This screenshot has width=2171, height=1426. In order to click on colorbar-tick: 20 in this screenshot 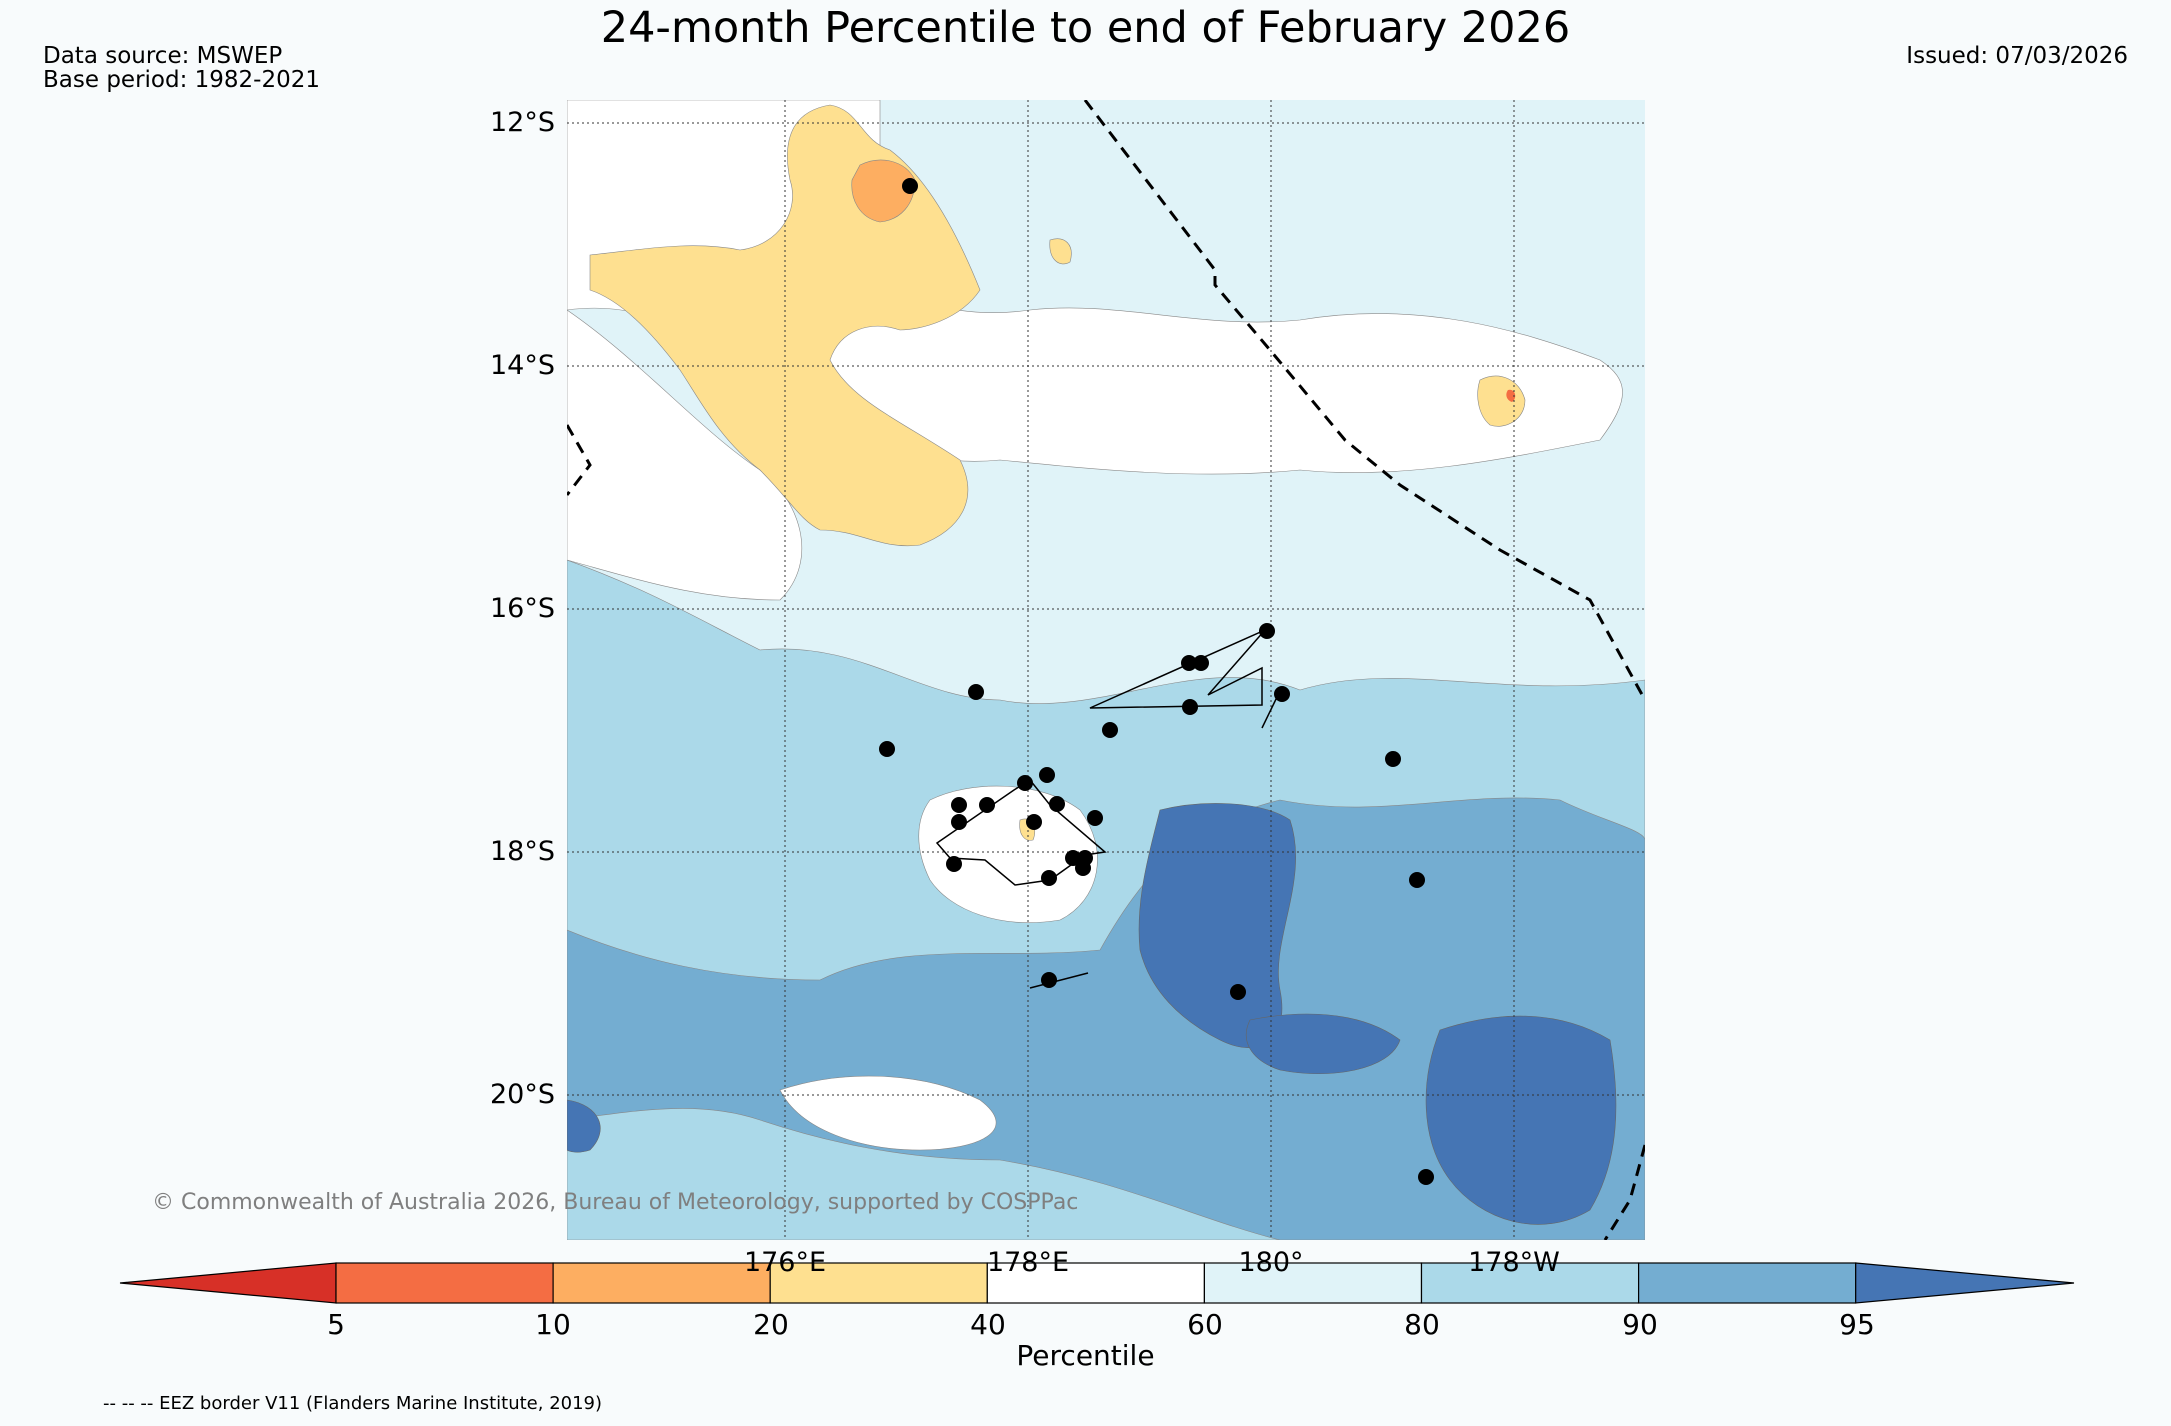, I will do `click(771, 1324)`.